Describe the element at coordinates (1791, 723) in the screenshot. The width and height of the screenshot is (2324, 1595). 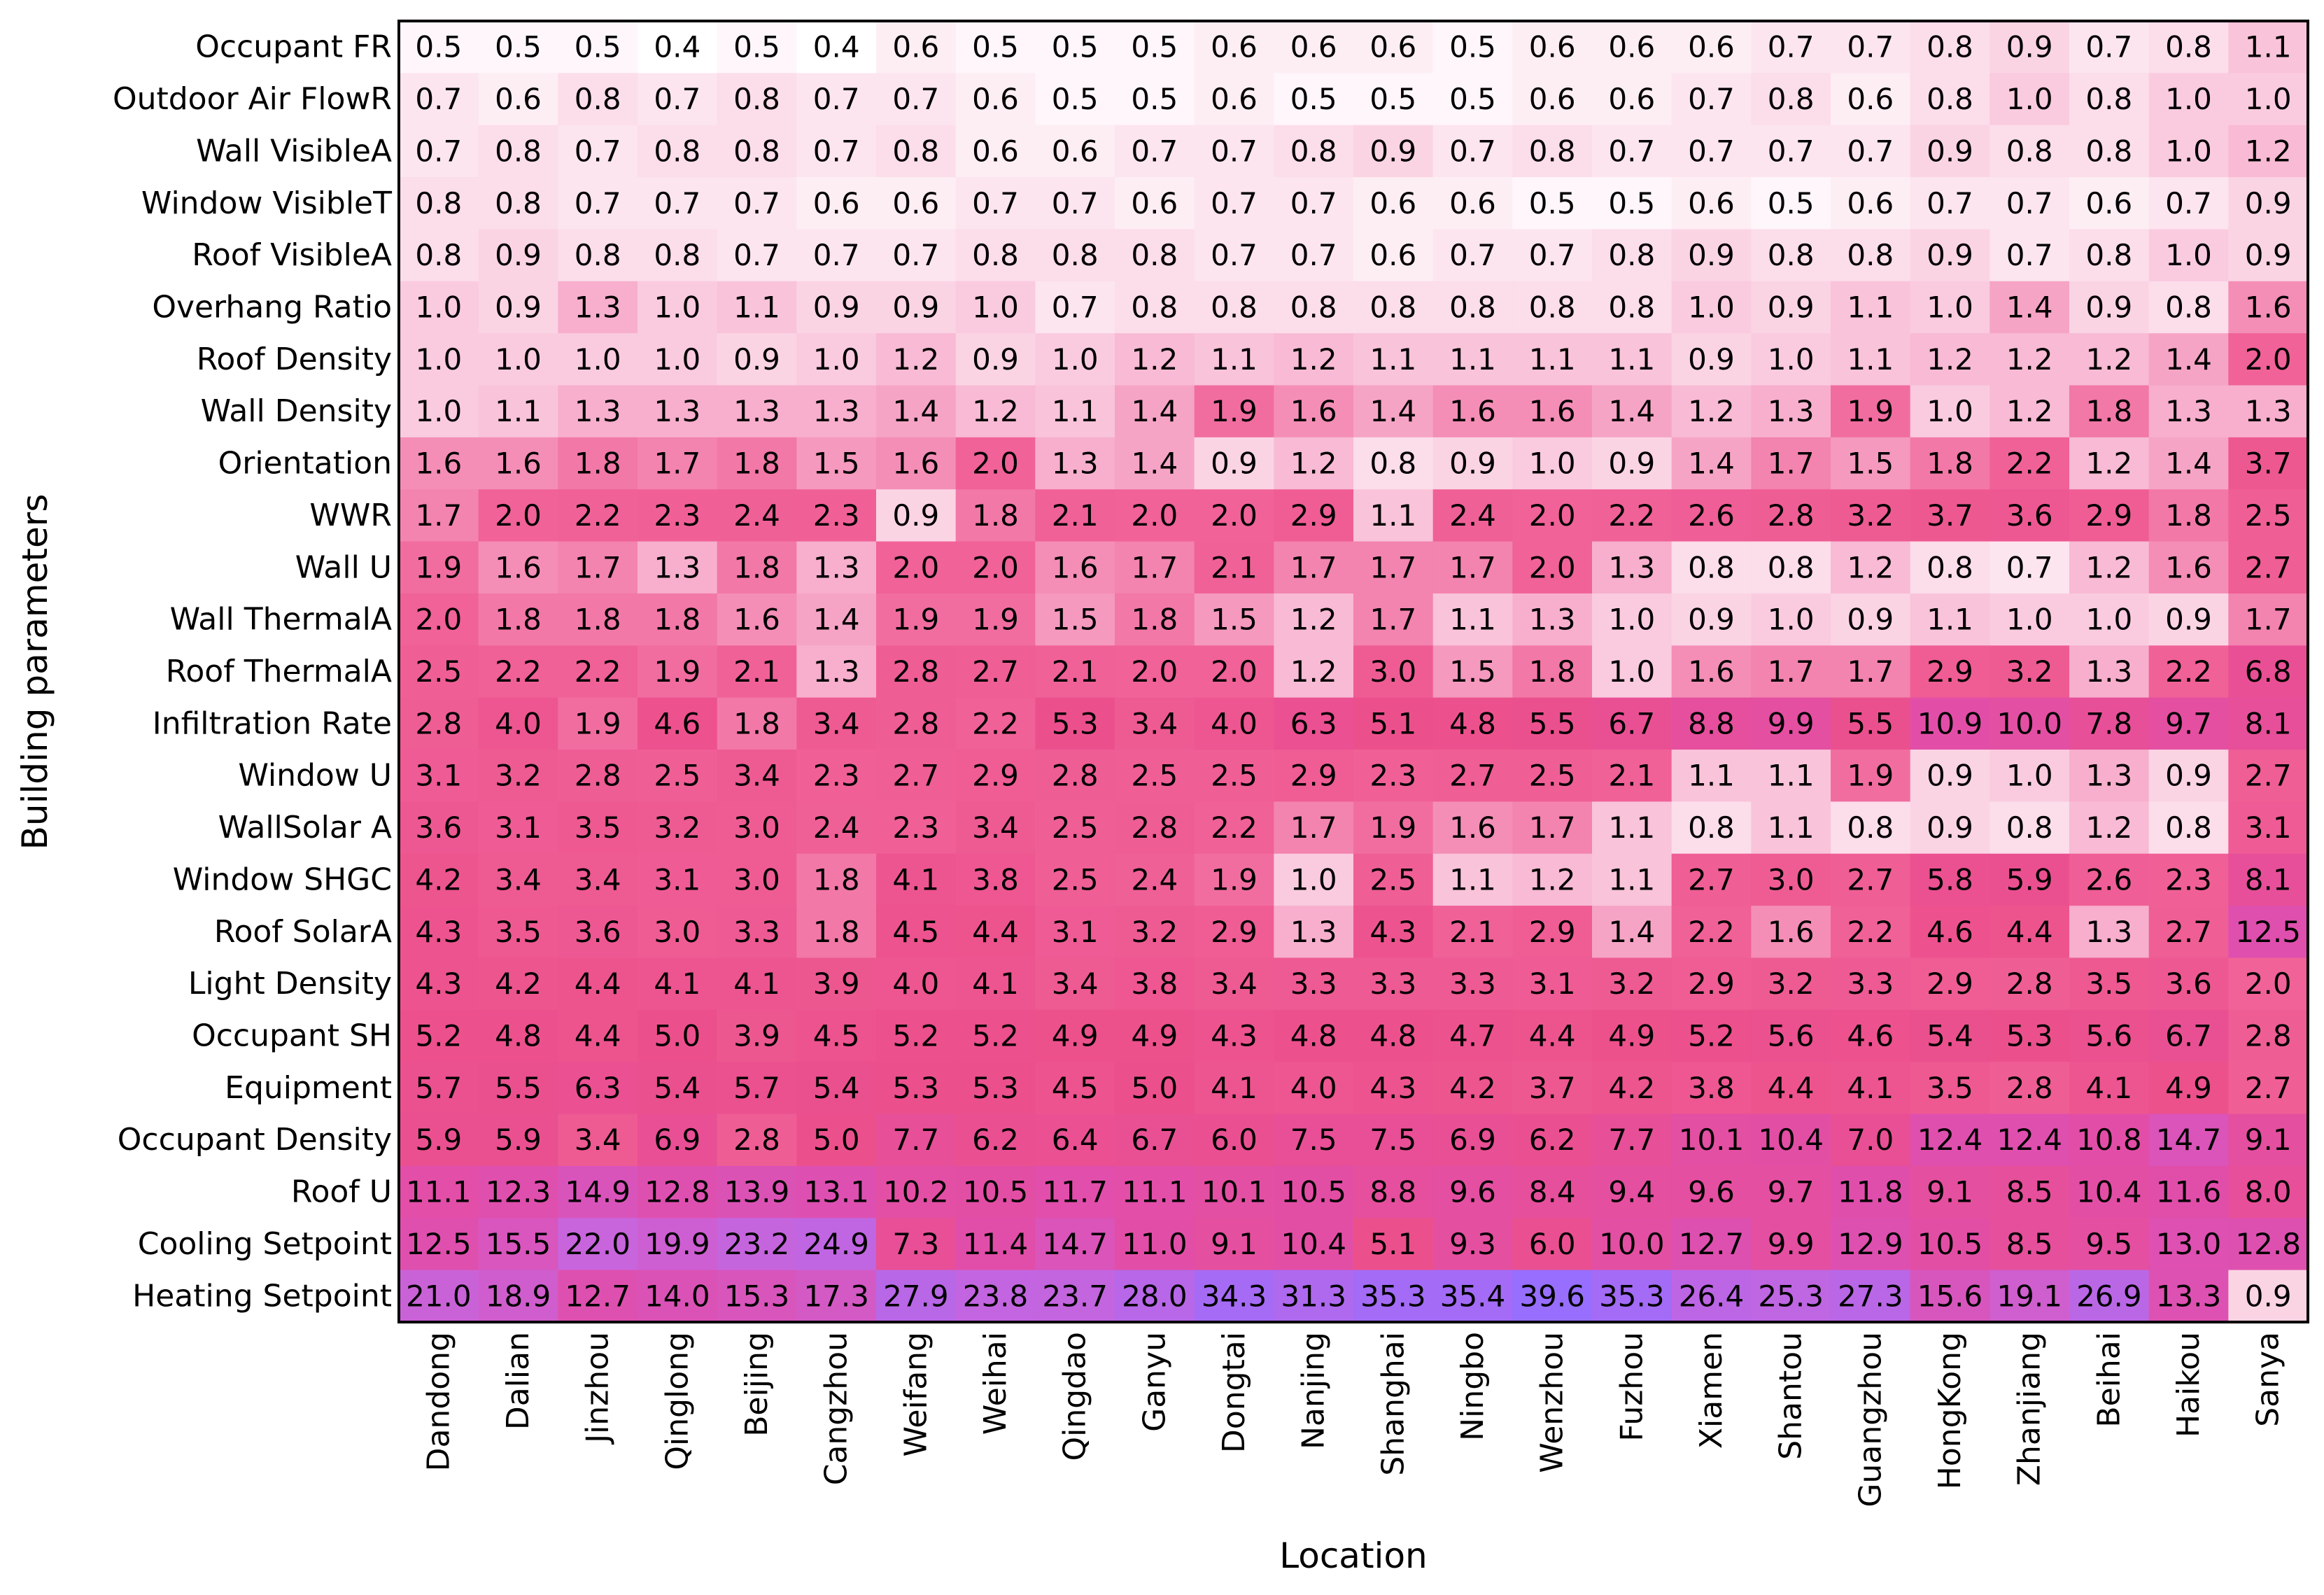
I see `cell-value-label: 9.9` at that location.